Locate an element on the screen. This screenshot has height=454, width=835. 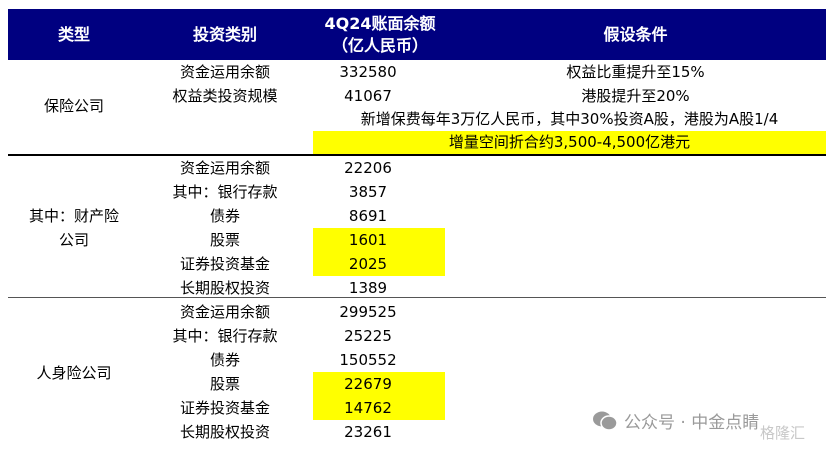
table-header: 类型 投资类别 4Q24账面余额 （亿人民币） 假设条件 is located at coordinates (417, 34).